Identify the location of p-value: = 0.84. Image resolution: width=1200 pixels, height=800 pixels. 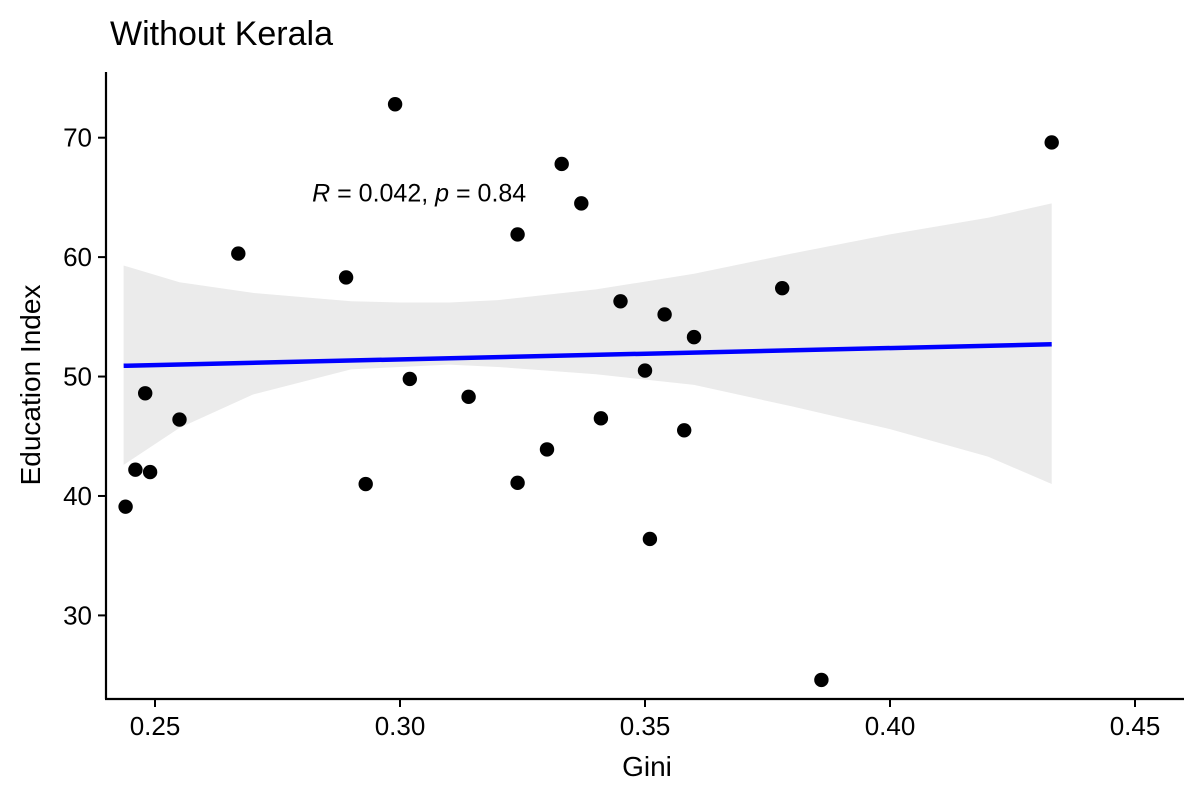
(487, 194).